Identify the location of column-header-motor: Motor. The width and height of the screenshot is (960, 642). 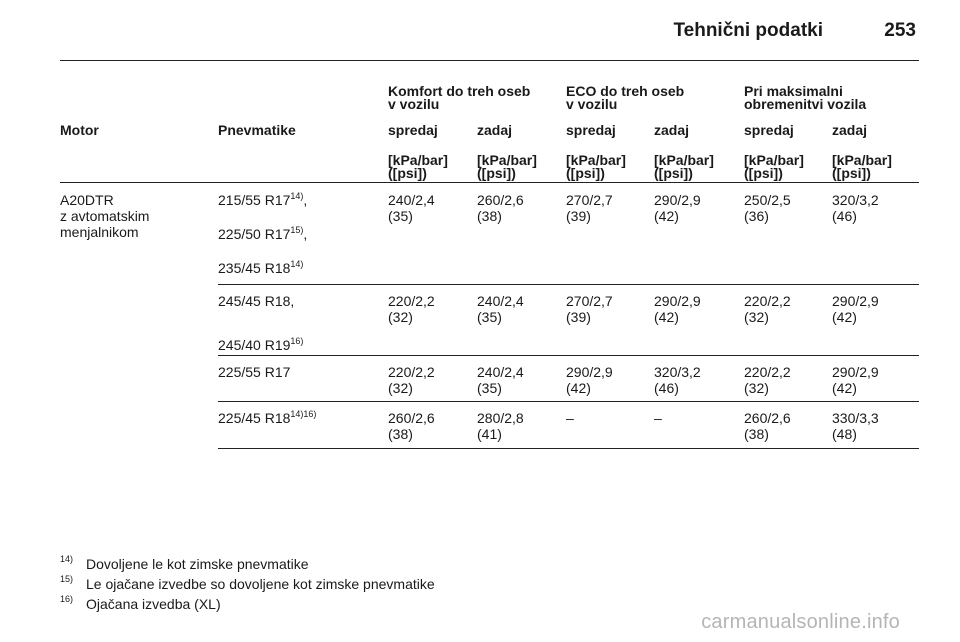
(79, 130).